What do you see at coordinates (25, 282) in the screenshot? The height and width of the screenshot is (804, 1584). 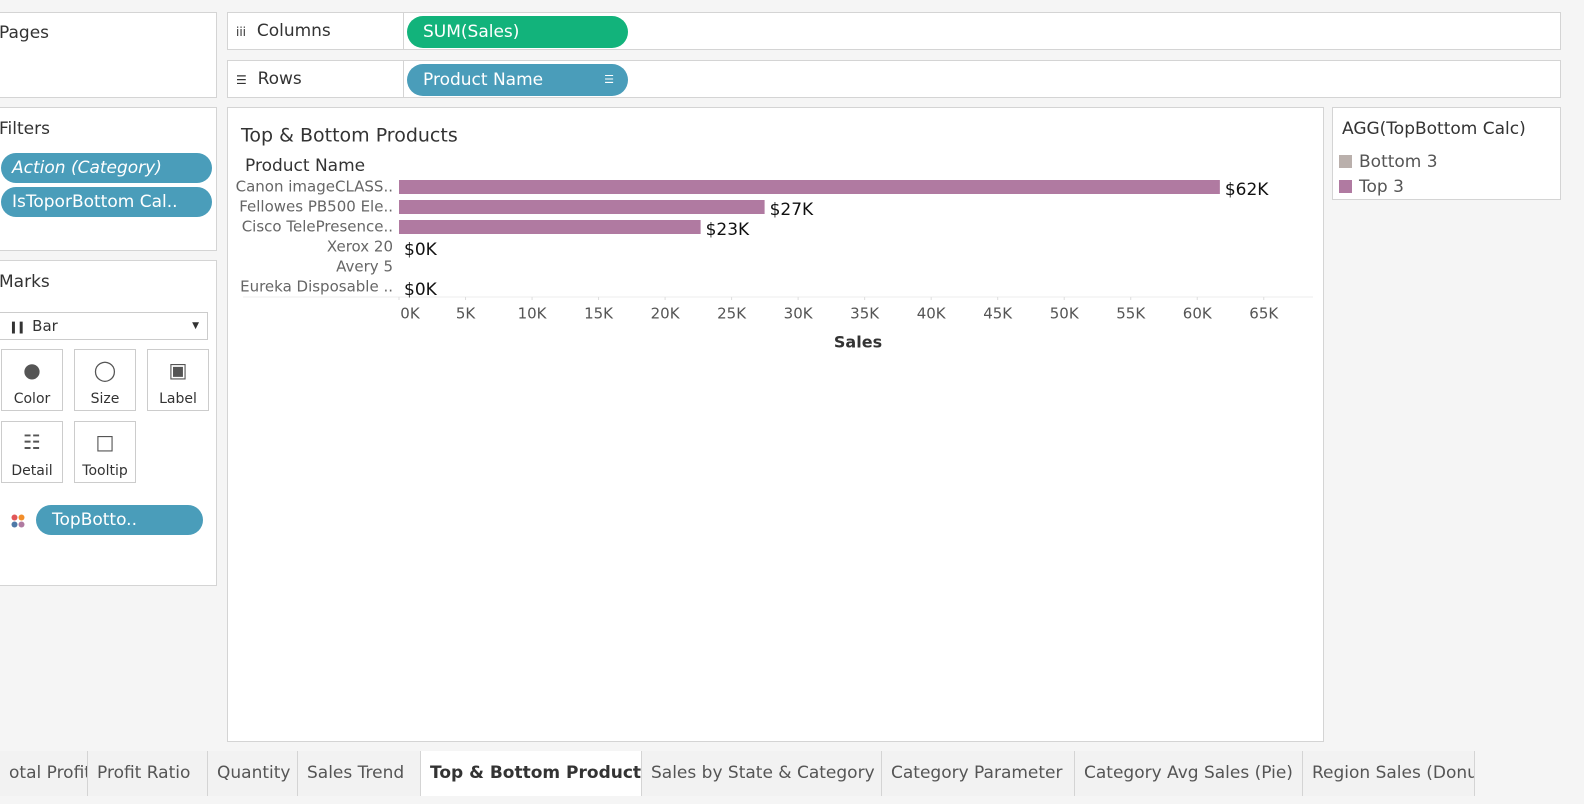 I see `marks-title: Marks` at bounding box center [25, 282].